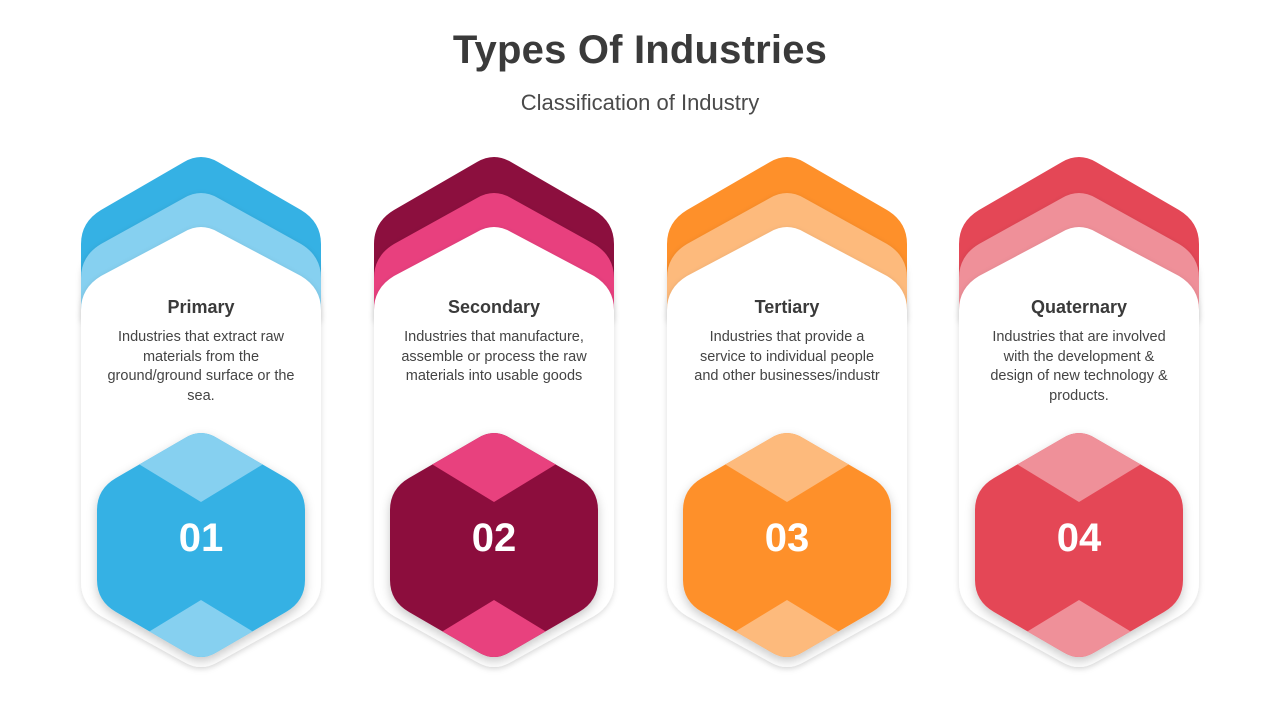 The width and height of the screenshot is (1280, 720). Describe the element at coordinates (494, 538) in the screenshot. I see `card-number: 02` at that location.